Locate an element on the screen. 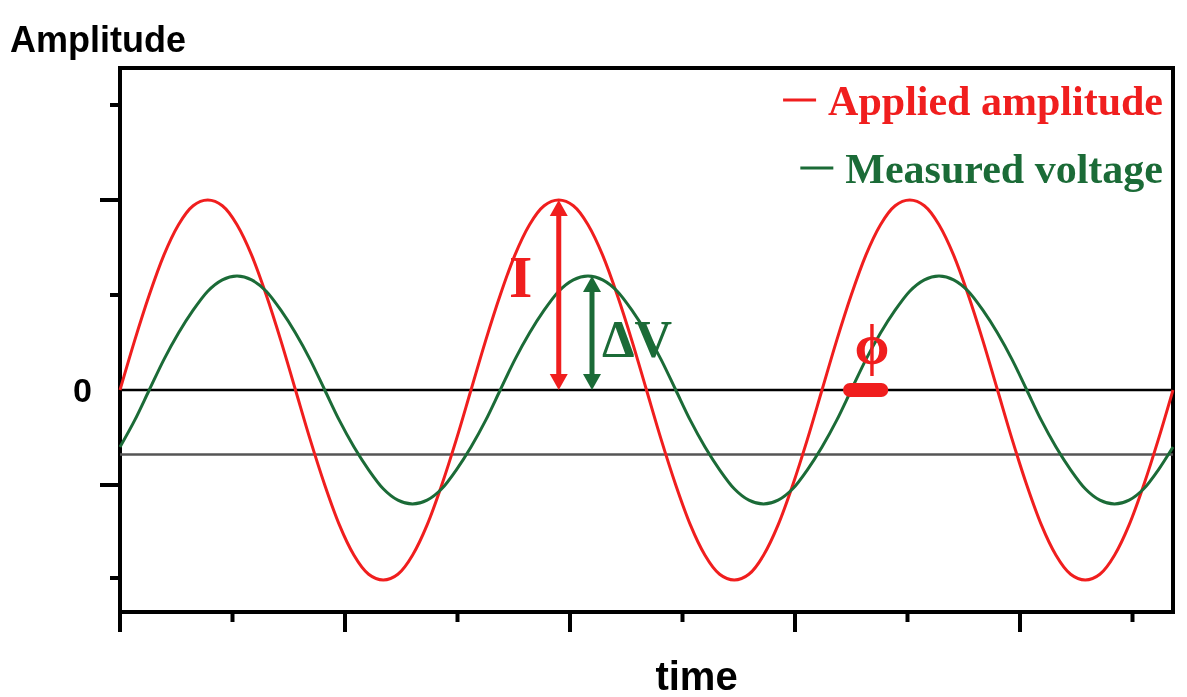 This screenshot has width=1187, height=697. y-axis-title: Amplitude is located at coordinates (98, 39).